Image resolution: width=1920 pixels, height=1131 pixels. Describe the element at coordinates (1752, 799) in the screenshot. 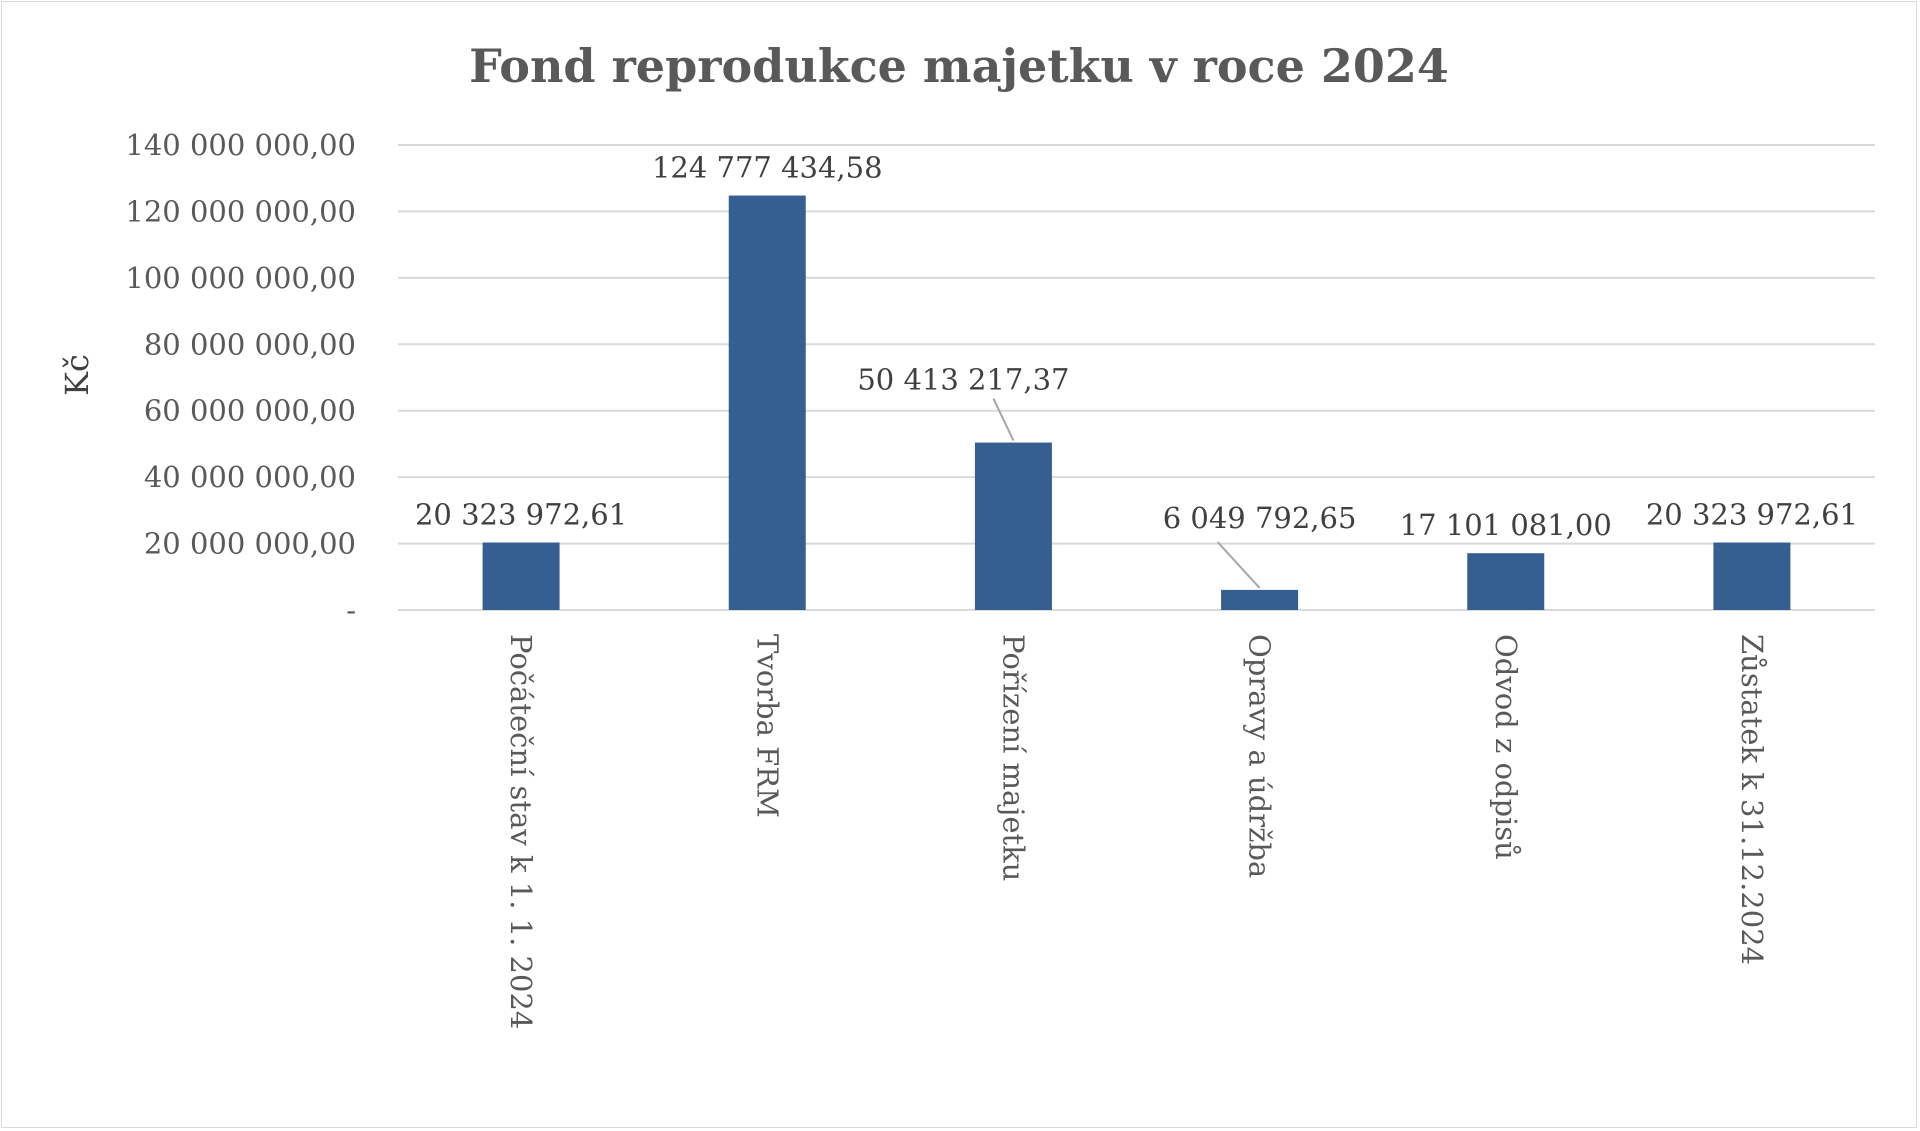

I see `x-category-label: Zůstatek k 31.12.2024` at that location.